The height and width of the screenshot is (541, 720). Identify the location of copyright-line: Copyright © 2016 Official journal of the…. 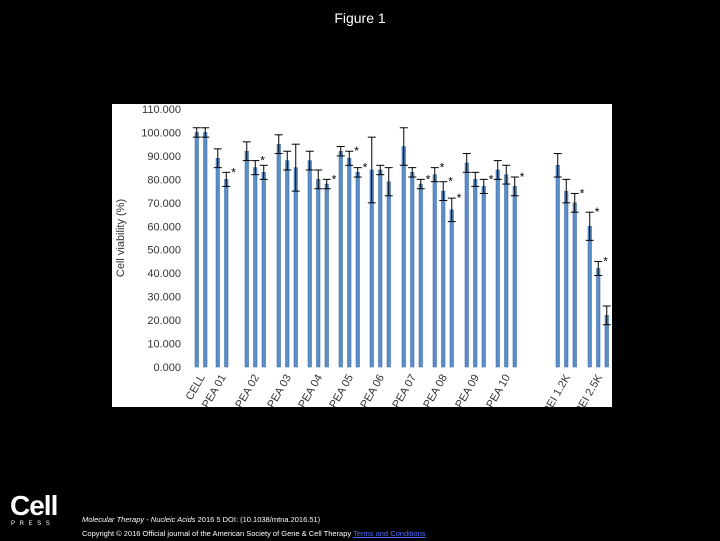
(254, 534).